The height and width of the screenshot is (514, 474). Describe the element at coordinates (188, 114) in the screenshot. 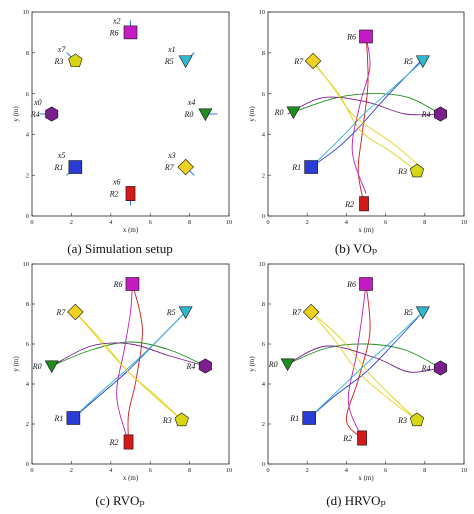

I see `robot-label: R0` at that location.